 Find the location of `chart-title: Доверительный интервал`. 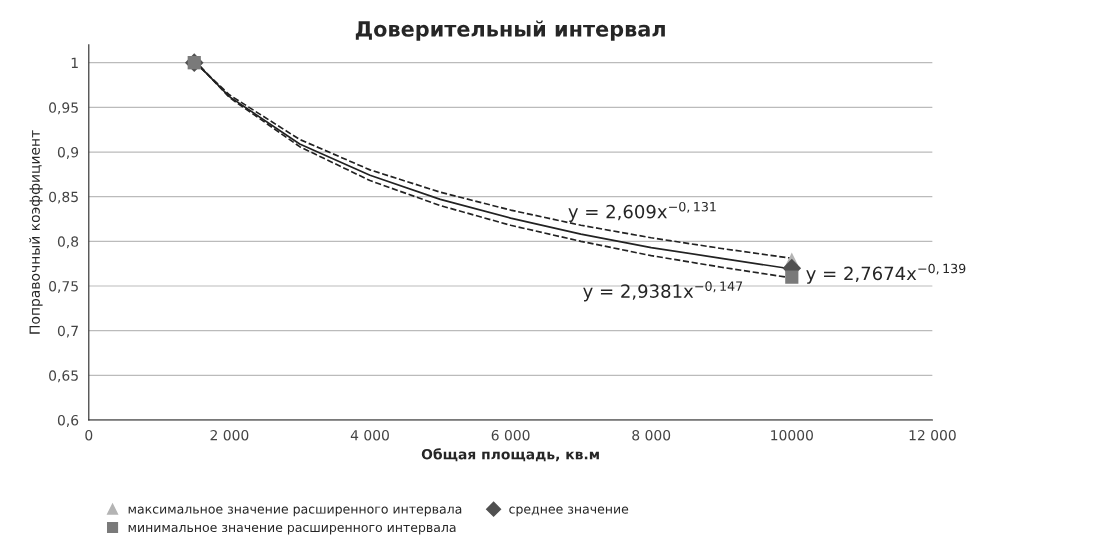

chart-title: Доверительный интервал is located at coordinates (510, 30).